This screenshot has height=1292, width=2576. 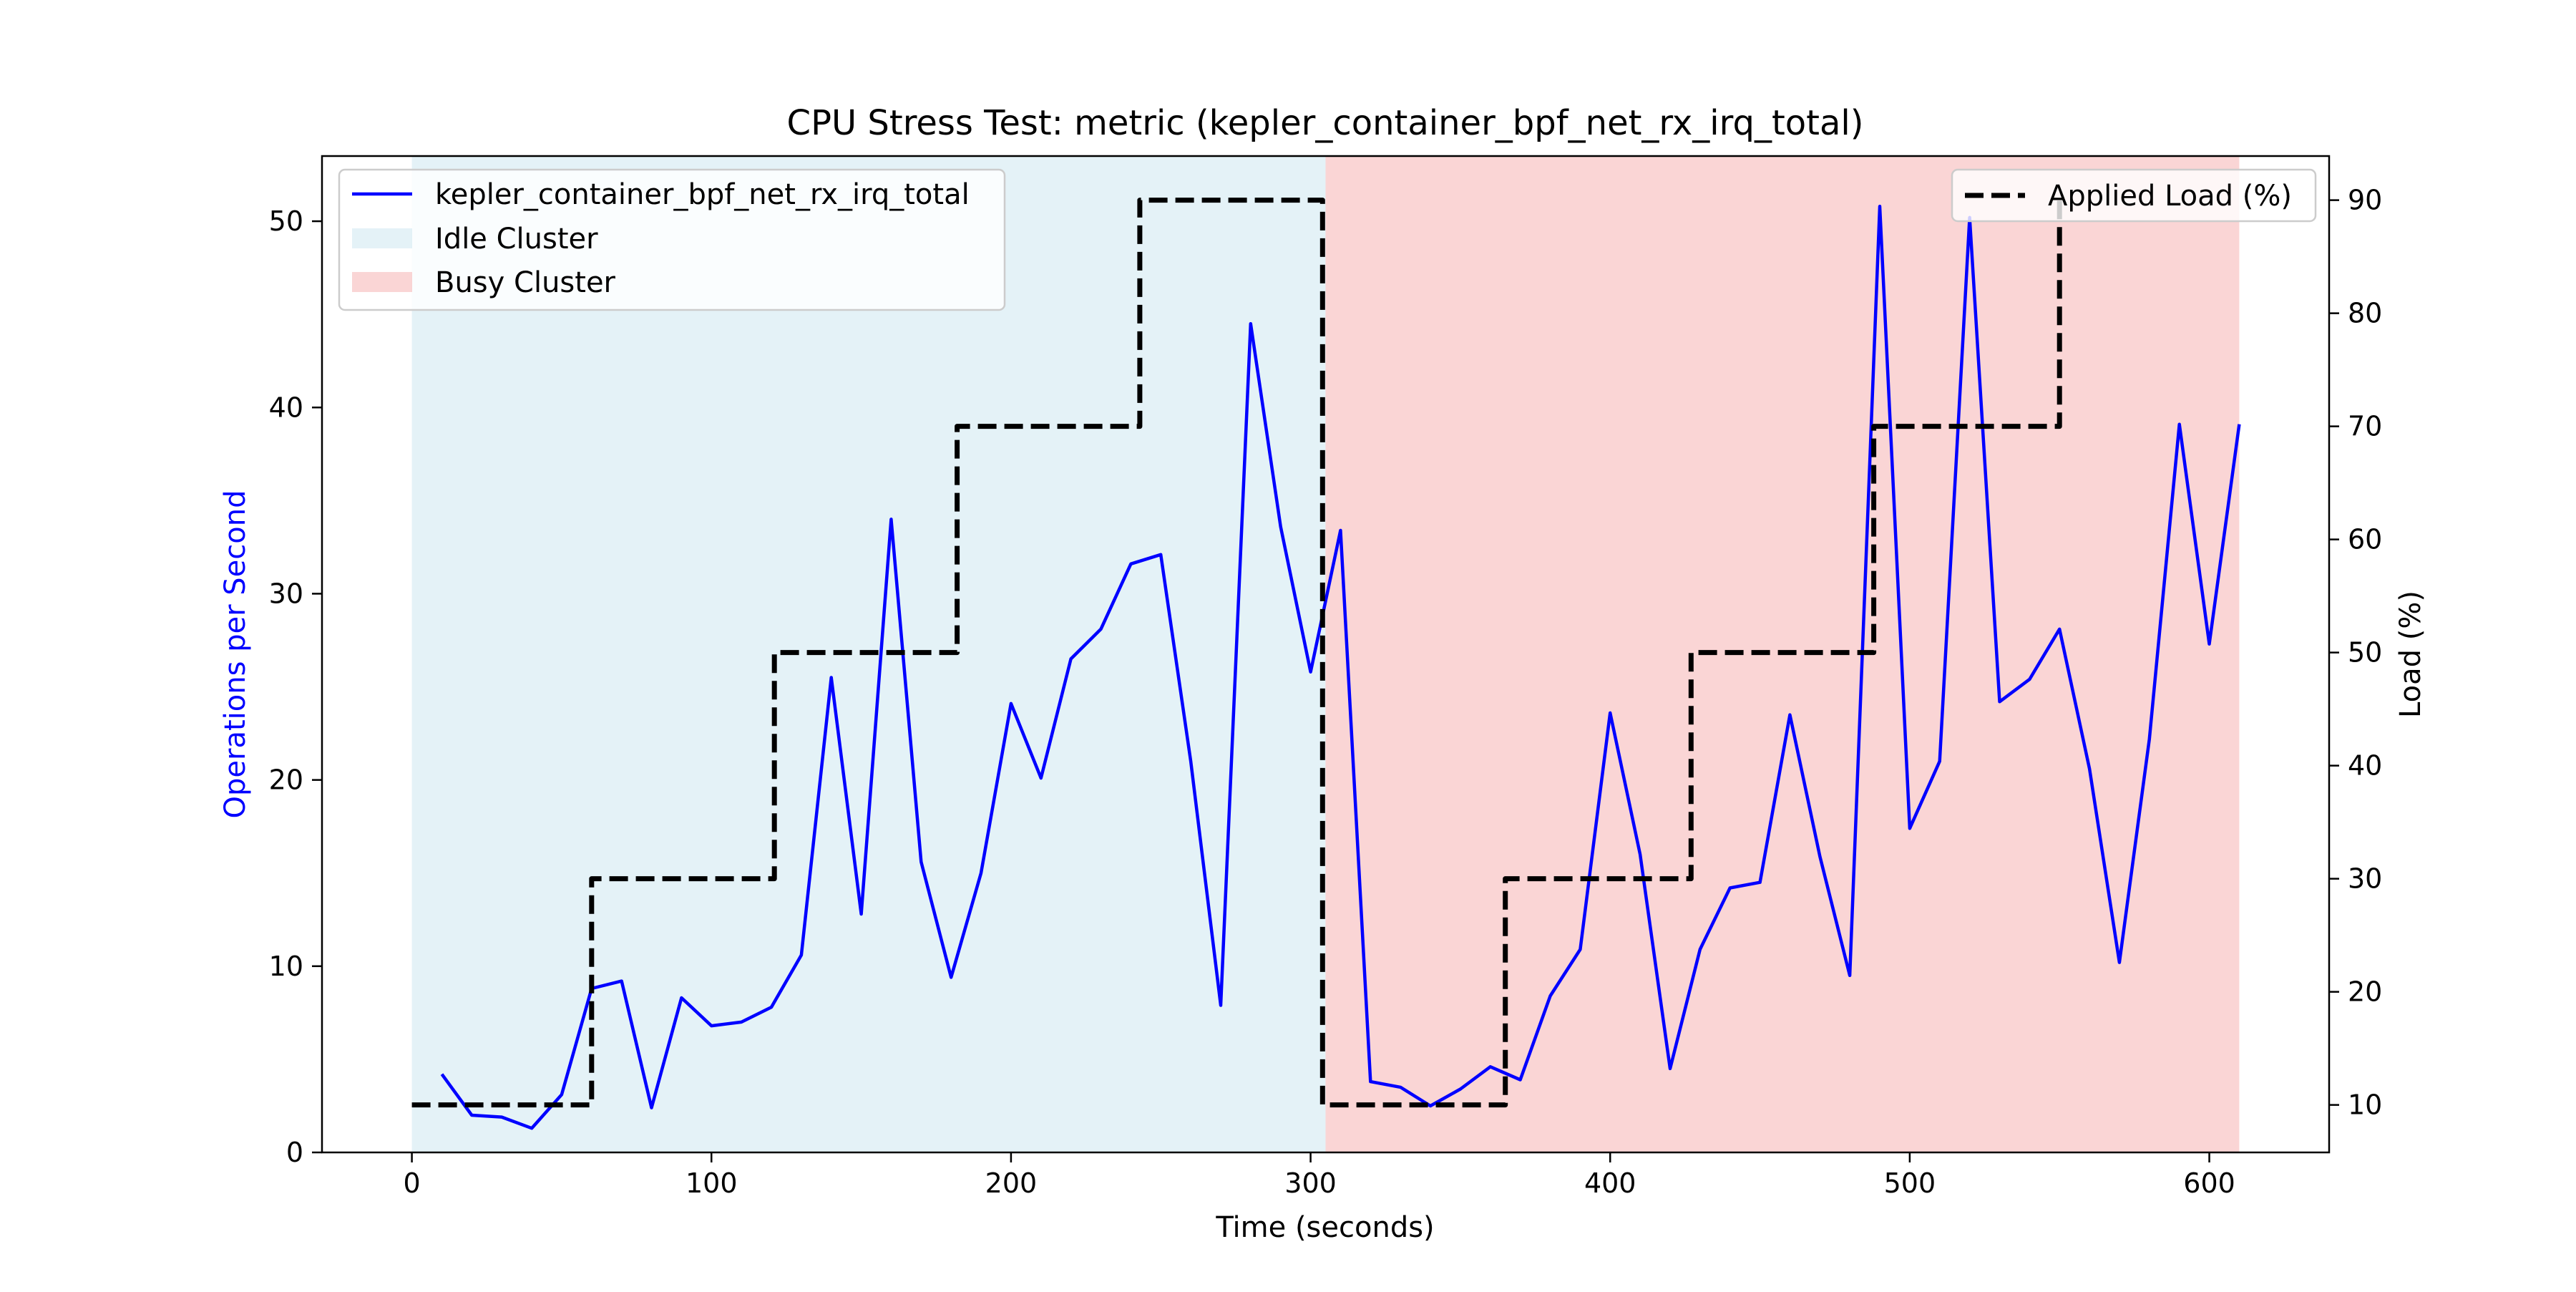 I want to click on y-right-tick-label: 30, so click(x=2365, y=879).